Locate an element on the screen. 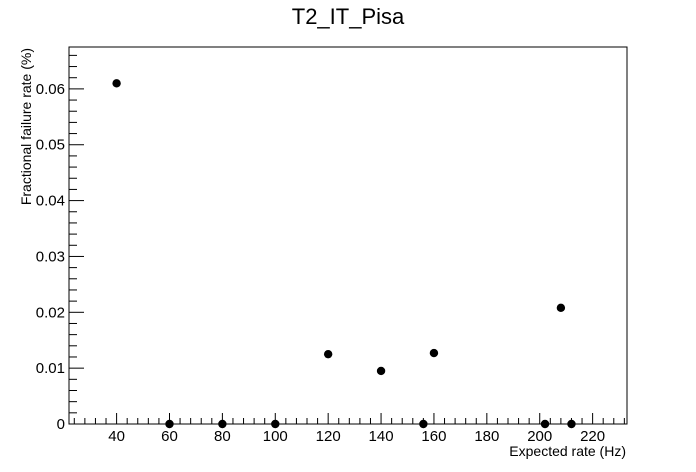  x-tick-label: 80 is located at coordinates (222, 436).